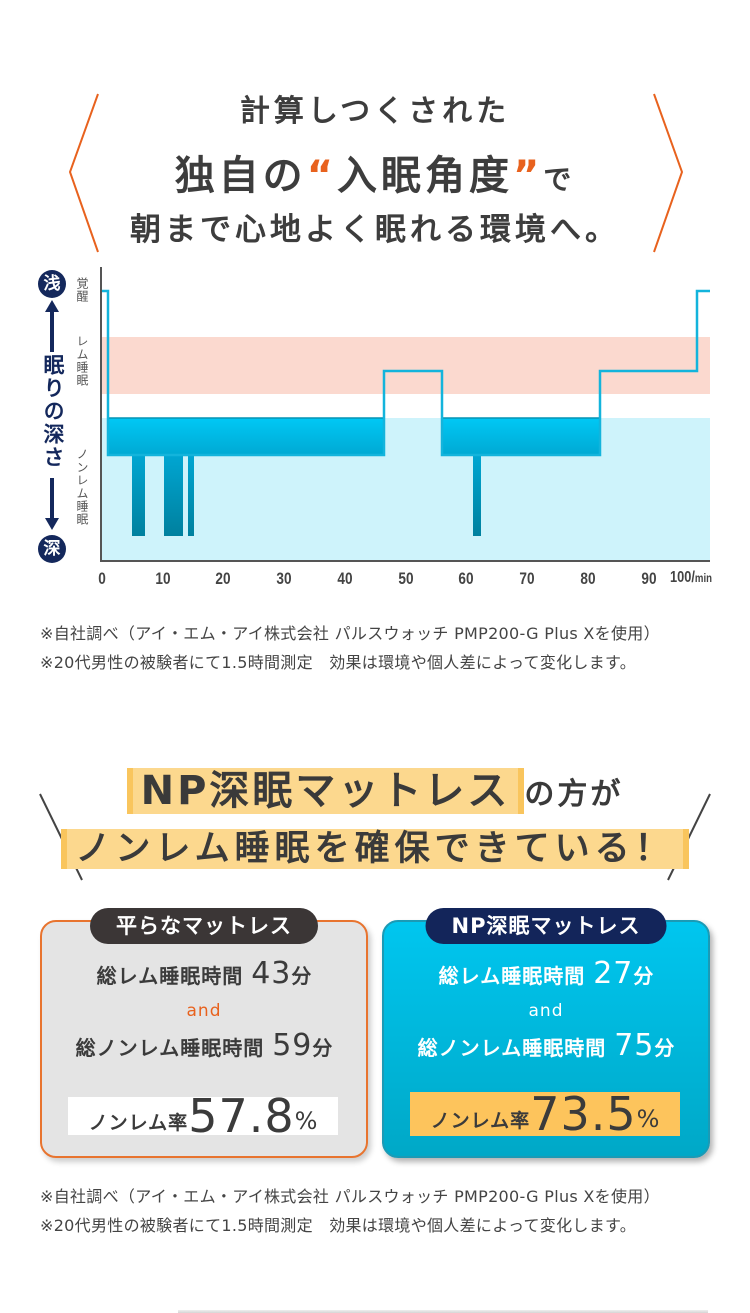 This screenshot has height=1313, width=750. I want to click on open-quote: “, so click(321, 176).